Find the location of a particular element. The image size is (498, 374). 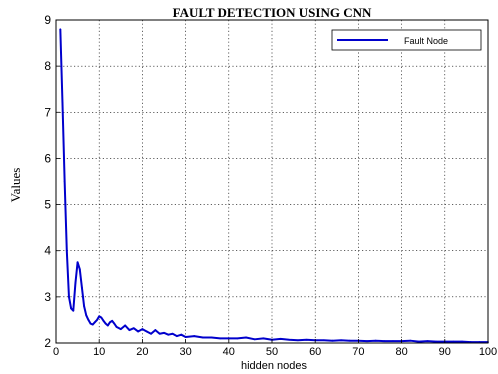

legend-box is located at coordinates (406, 40).